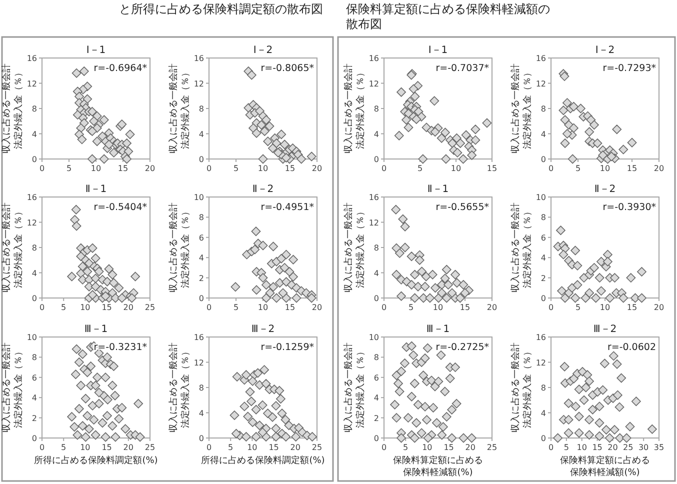 This screenshot has height=484, width=677. What do you see at coordinates (287, 68) in the screenshot?
I see `annotation: r=-0.8065*` at bounding box center [287, 68].